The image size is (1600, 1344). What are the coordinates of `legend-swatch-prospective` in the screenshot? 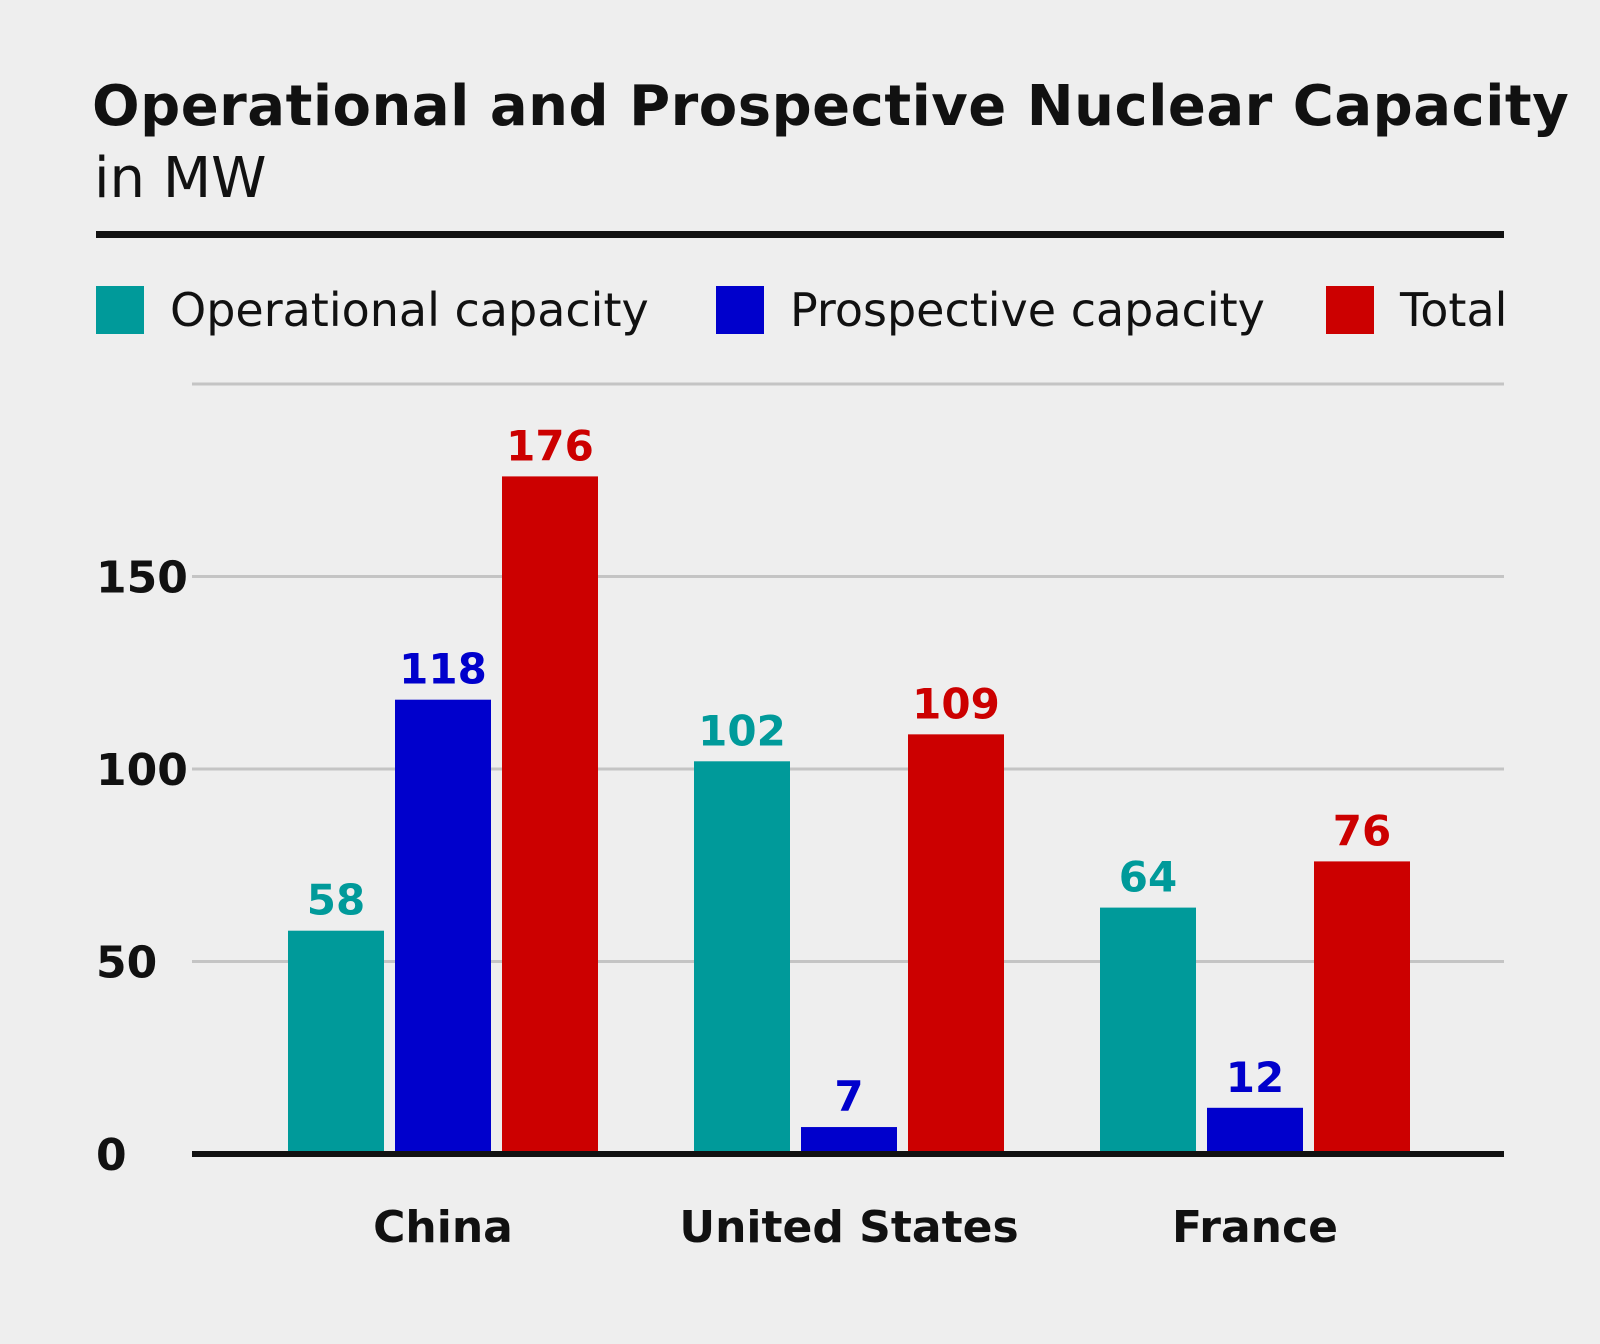 It's located at (740, 310).